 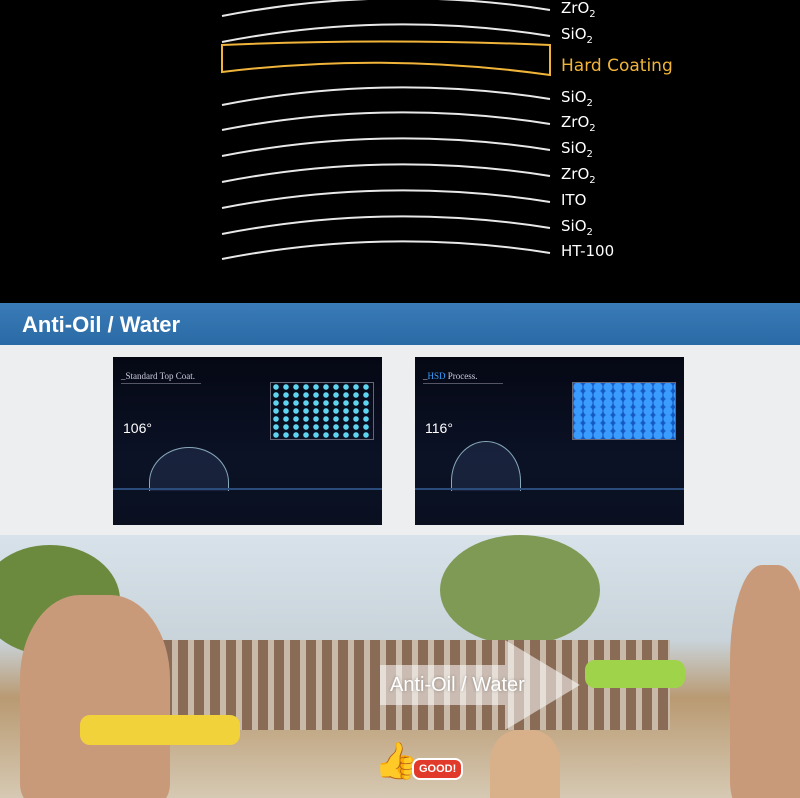 I want to click on caption-highlight: HSD, so click(x=436, y=376).